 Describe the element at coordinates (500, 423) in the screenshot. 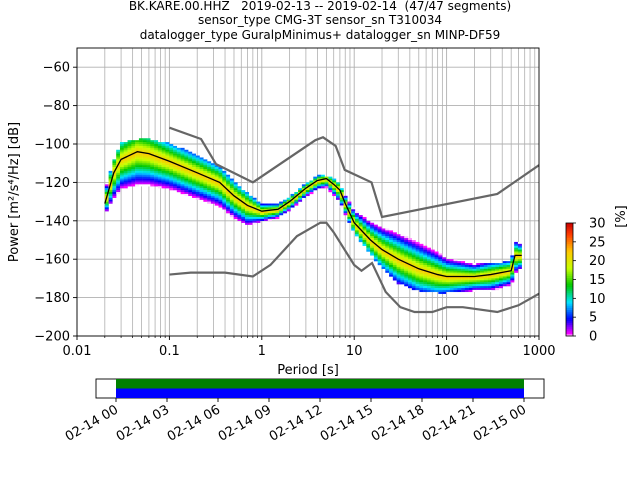

I see `availability-tick-label: 02-15 00` at that location.